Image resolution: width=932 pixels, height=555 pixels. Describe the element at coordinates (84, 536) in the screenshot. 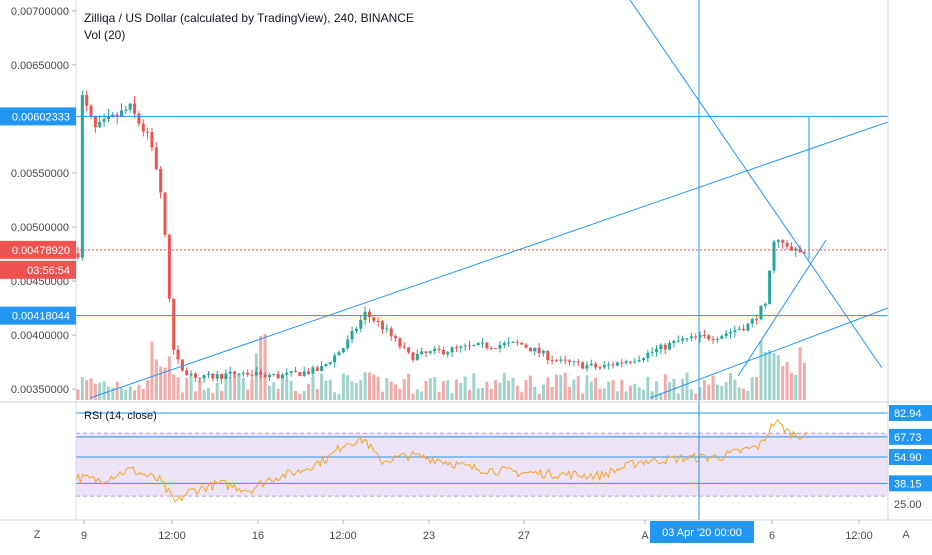

I see `time-tick-label: 9` at that location.